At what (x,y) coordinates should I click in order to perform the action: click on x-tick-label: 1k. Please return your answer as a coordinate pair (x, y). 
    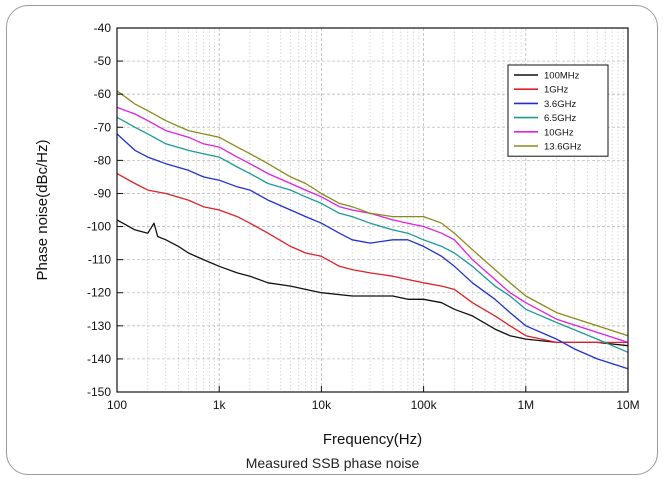
    Looking at the image, I should click on (220, 405).